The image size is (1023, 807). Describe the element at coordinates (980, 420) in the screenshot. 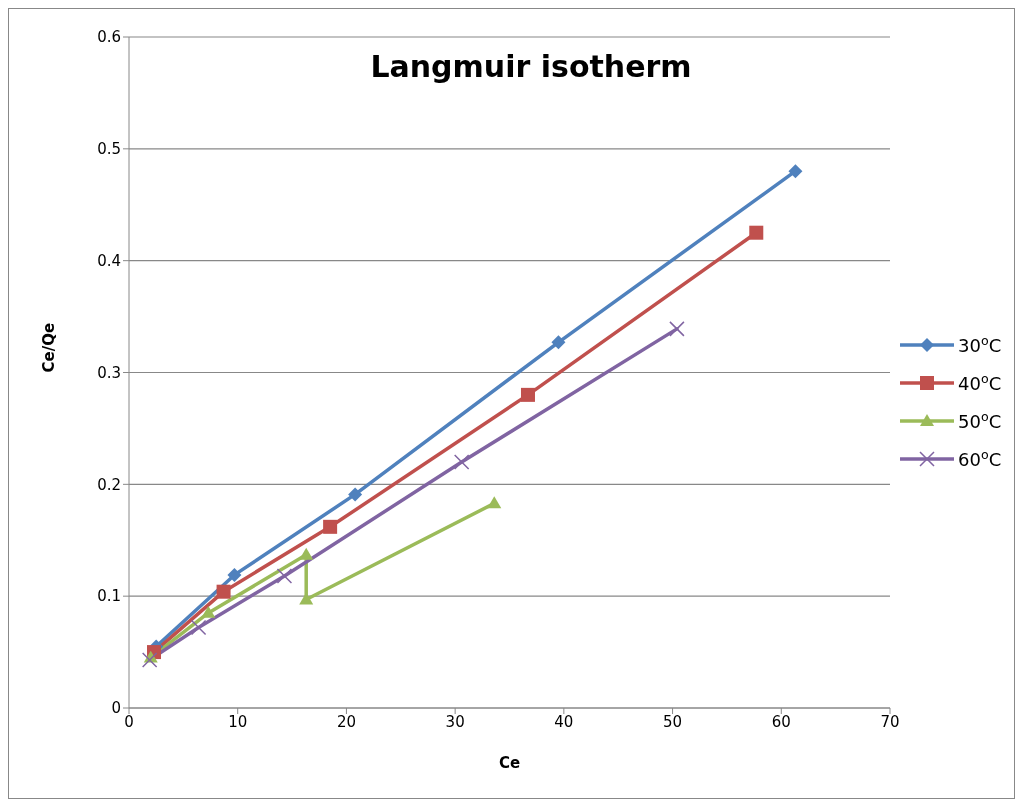

I see `legend-label: 50$^{o}$C` at that location.